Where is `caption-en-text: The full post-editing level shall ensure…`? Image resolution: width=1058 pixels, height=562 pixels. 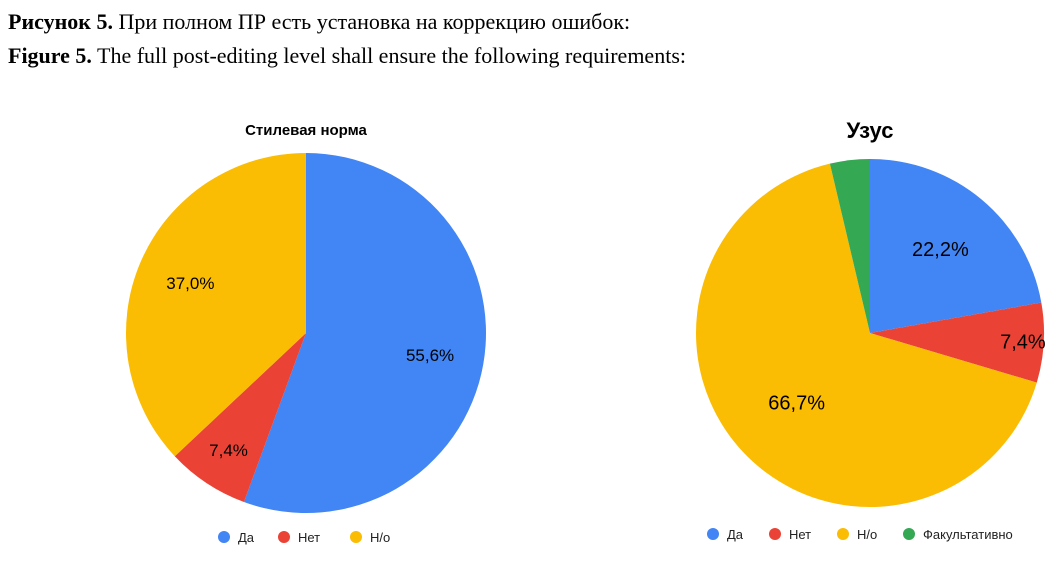 caption-en-text: The full post-editing level shall ensure… is located at coordinates (388, 55).